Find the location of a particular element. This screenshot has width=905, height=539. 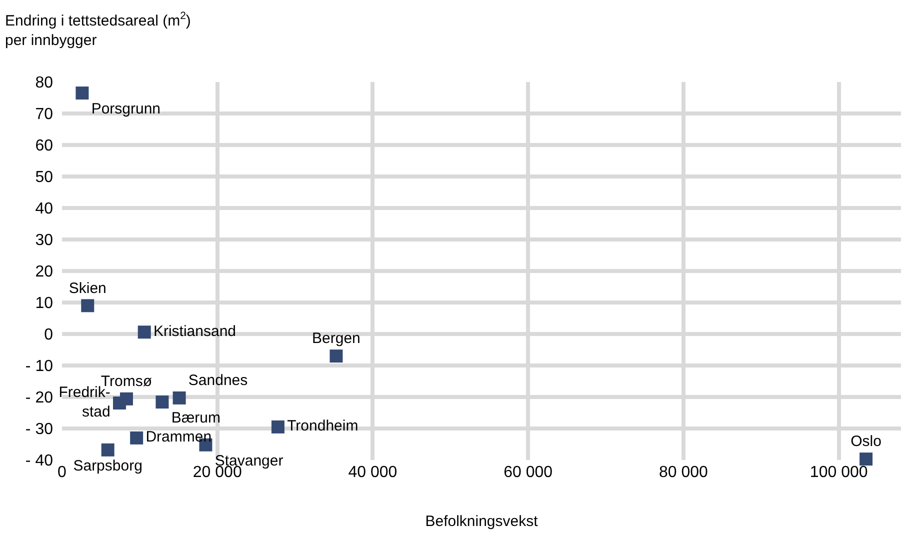

x-tick-label: 100 000 is located at coordinates (839, 472).